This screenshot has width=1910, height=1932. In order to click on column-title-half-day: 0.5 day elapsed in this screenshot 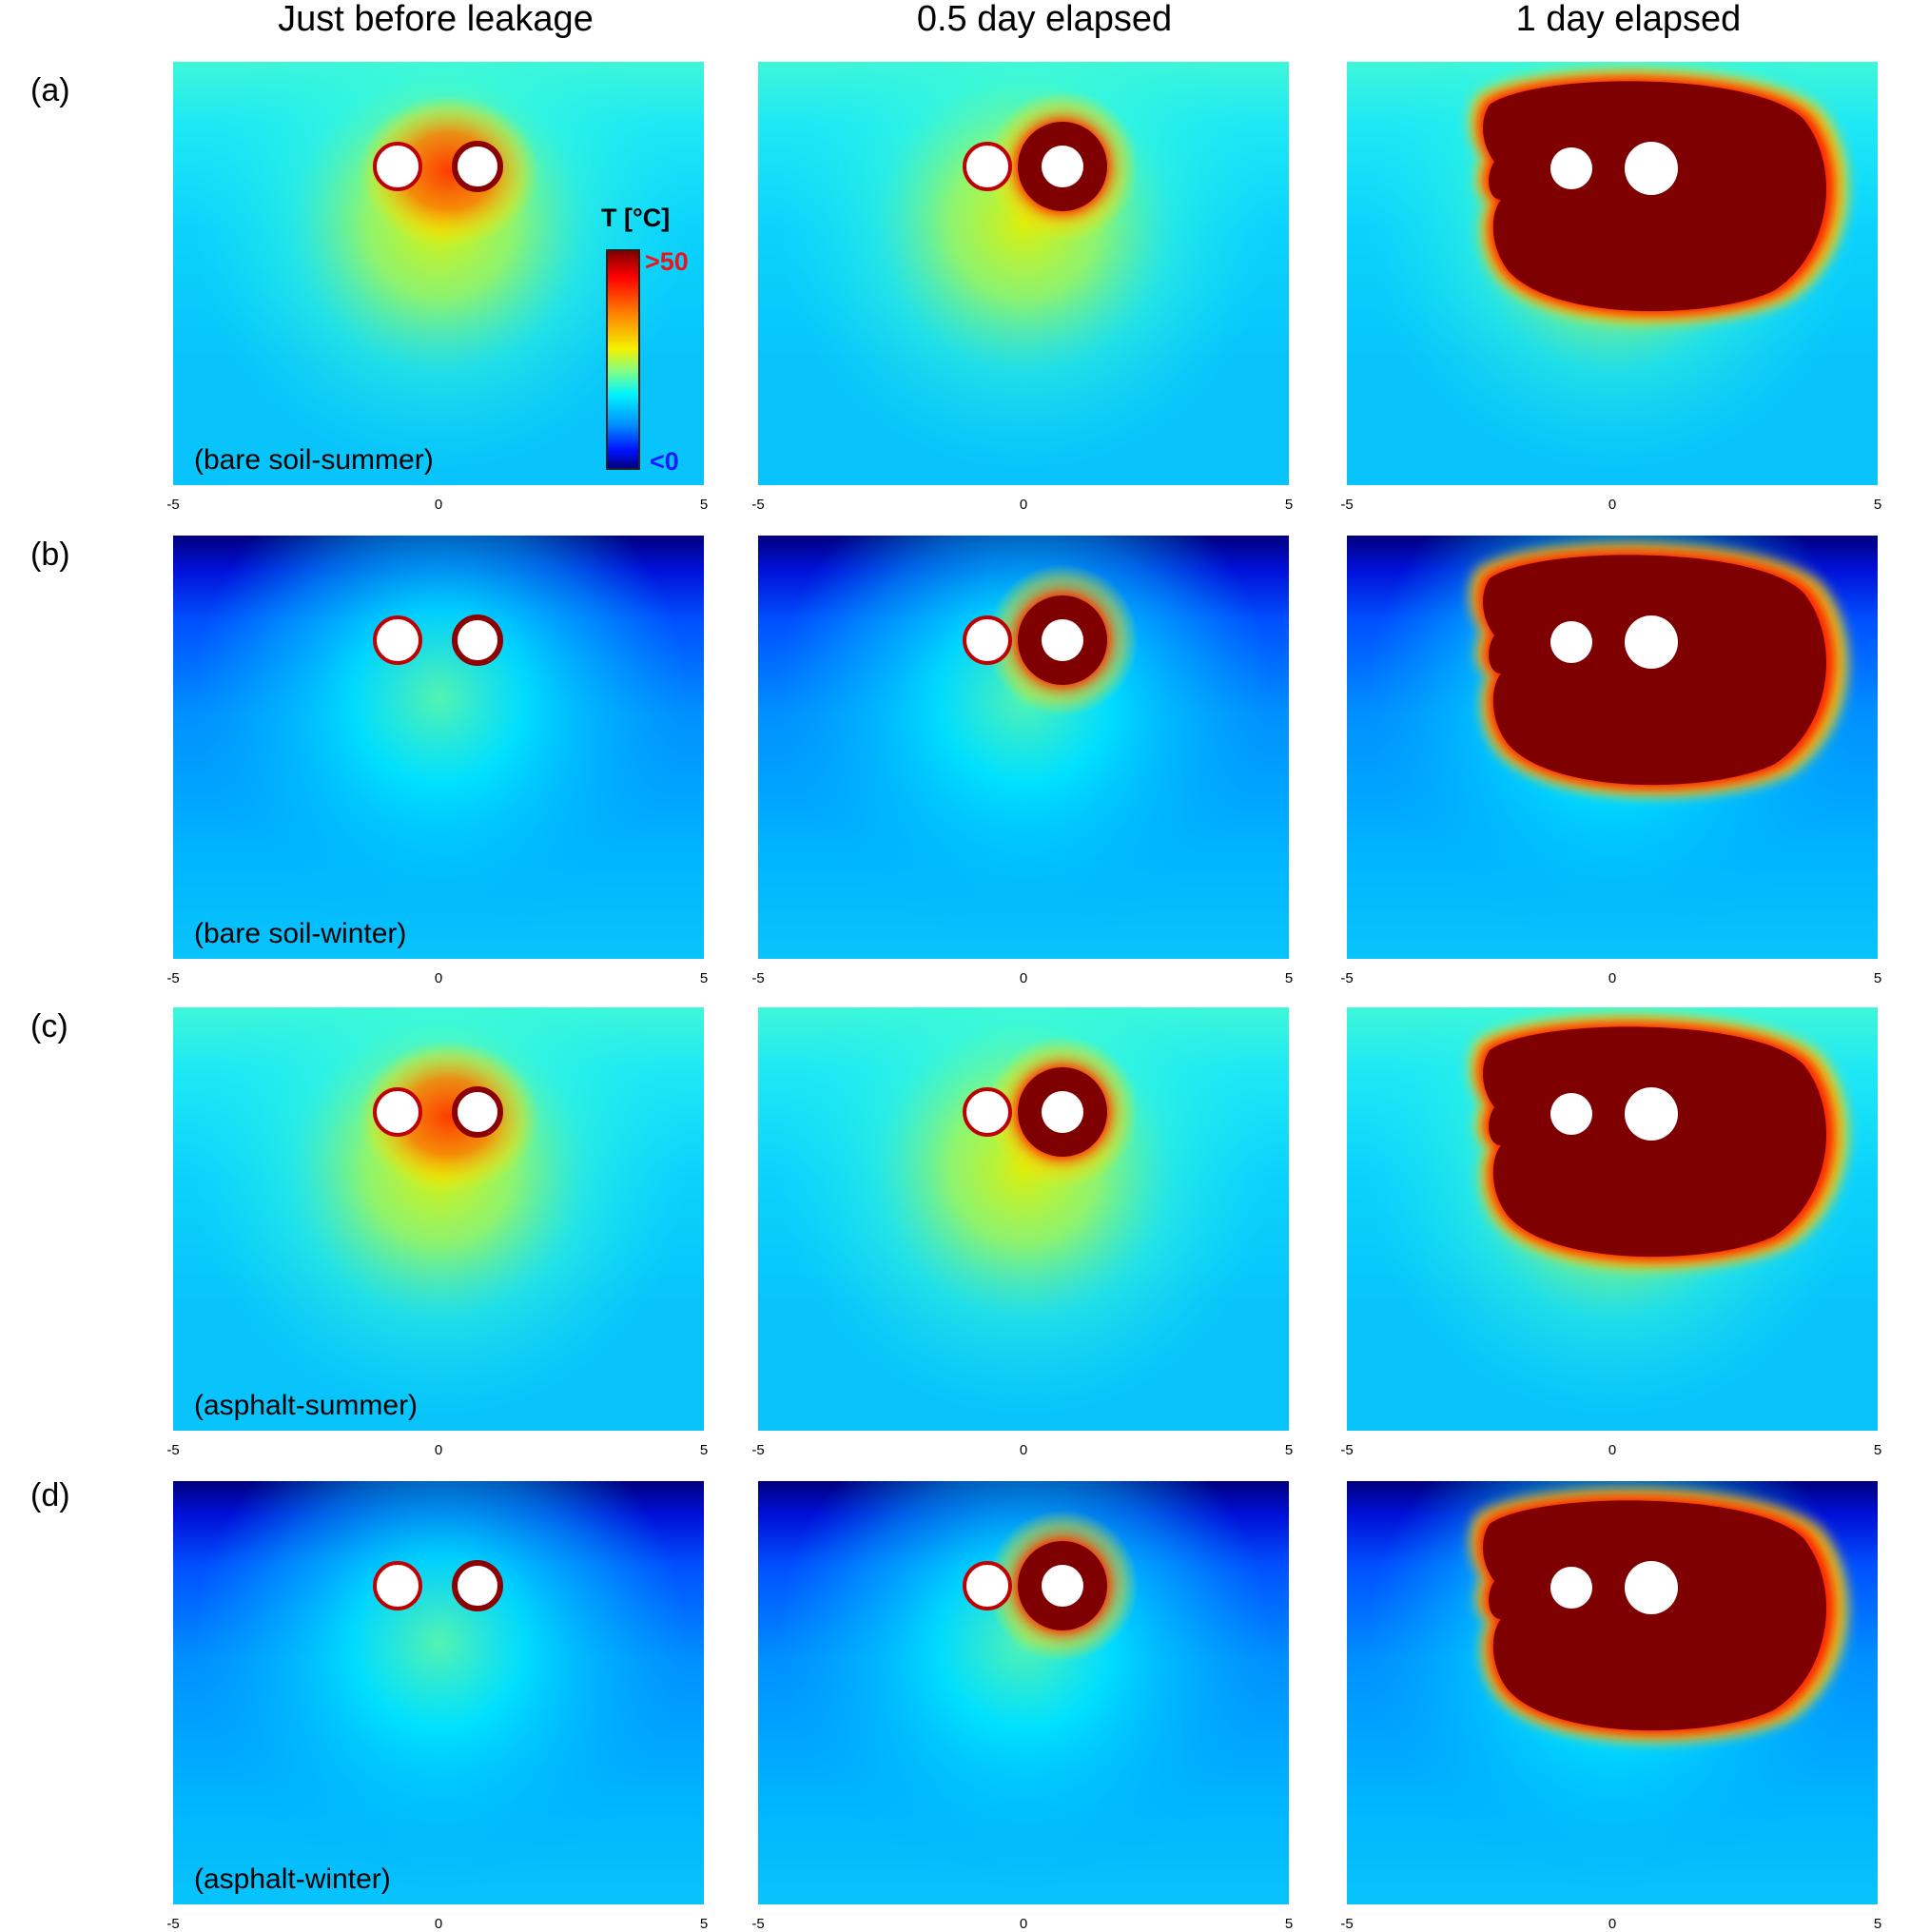, I will do `click(1045, 20)`.